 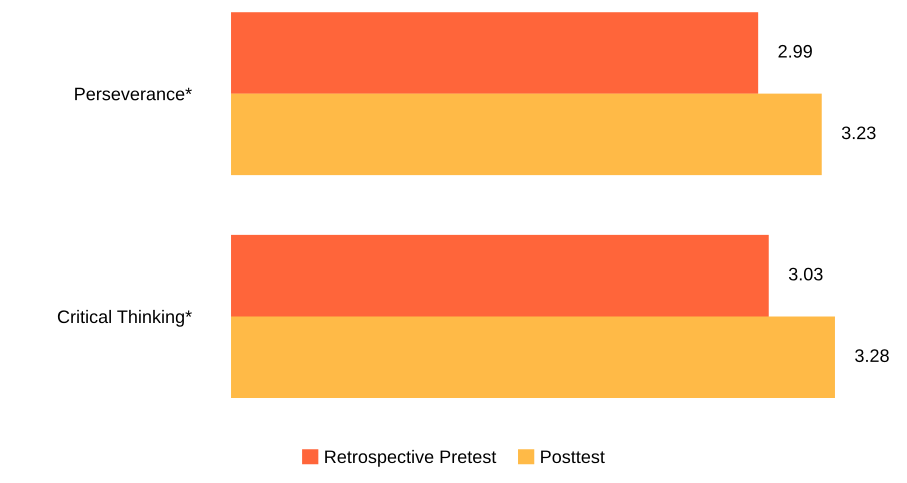 What do you see at coordinates (872, 355) in the screenshot?
I see `data-label: 3.28` at bounding box center [872, 355].